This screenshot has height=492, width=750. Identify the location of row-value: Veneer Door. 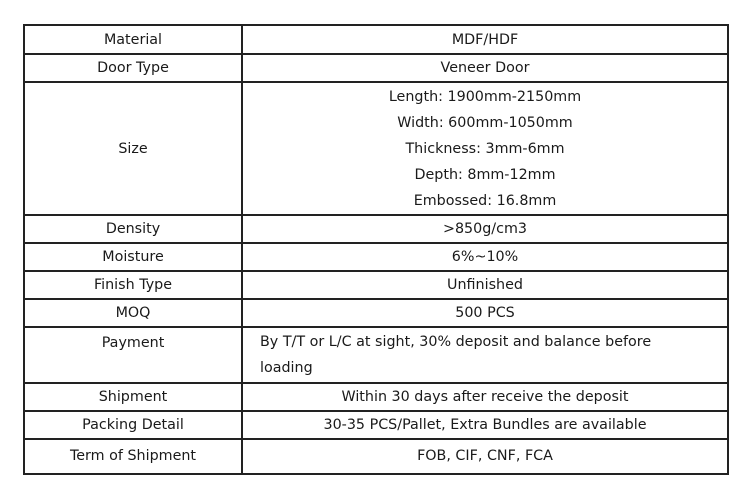
(485, 68).